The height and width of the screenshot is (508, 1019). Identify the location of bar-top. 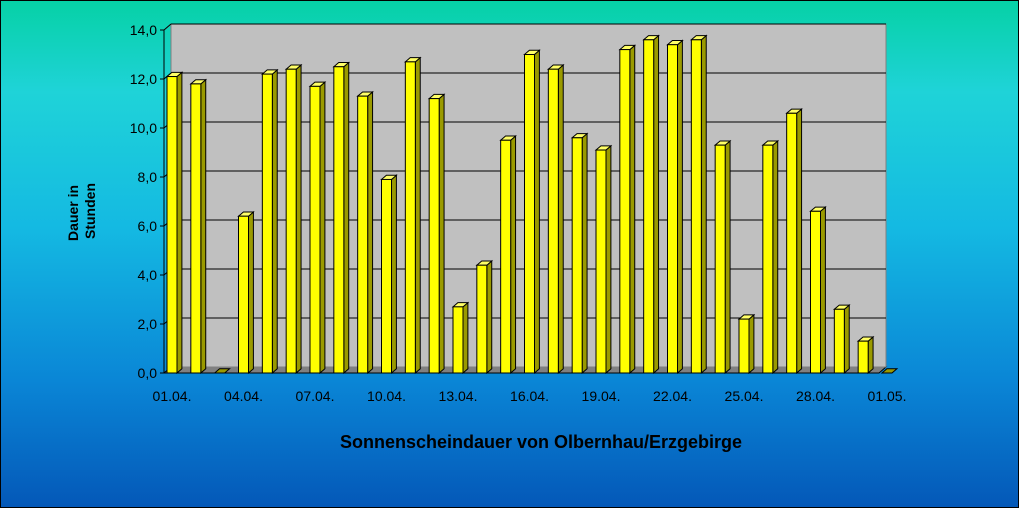
(889, 371).